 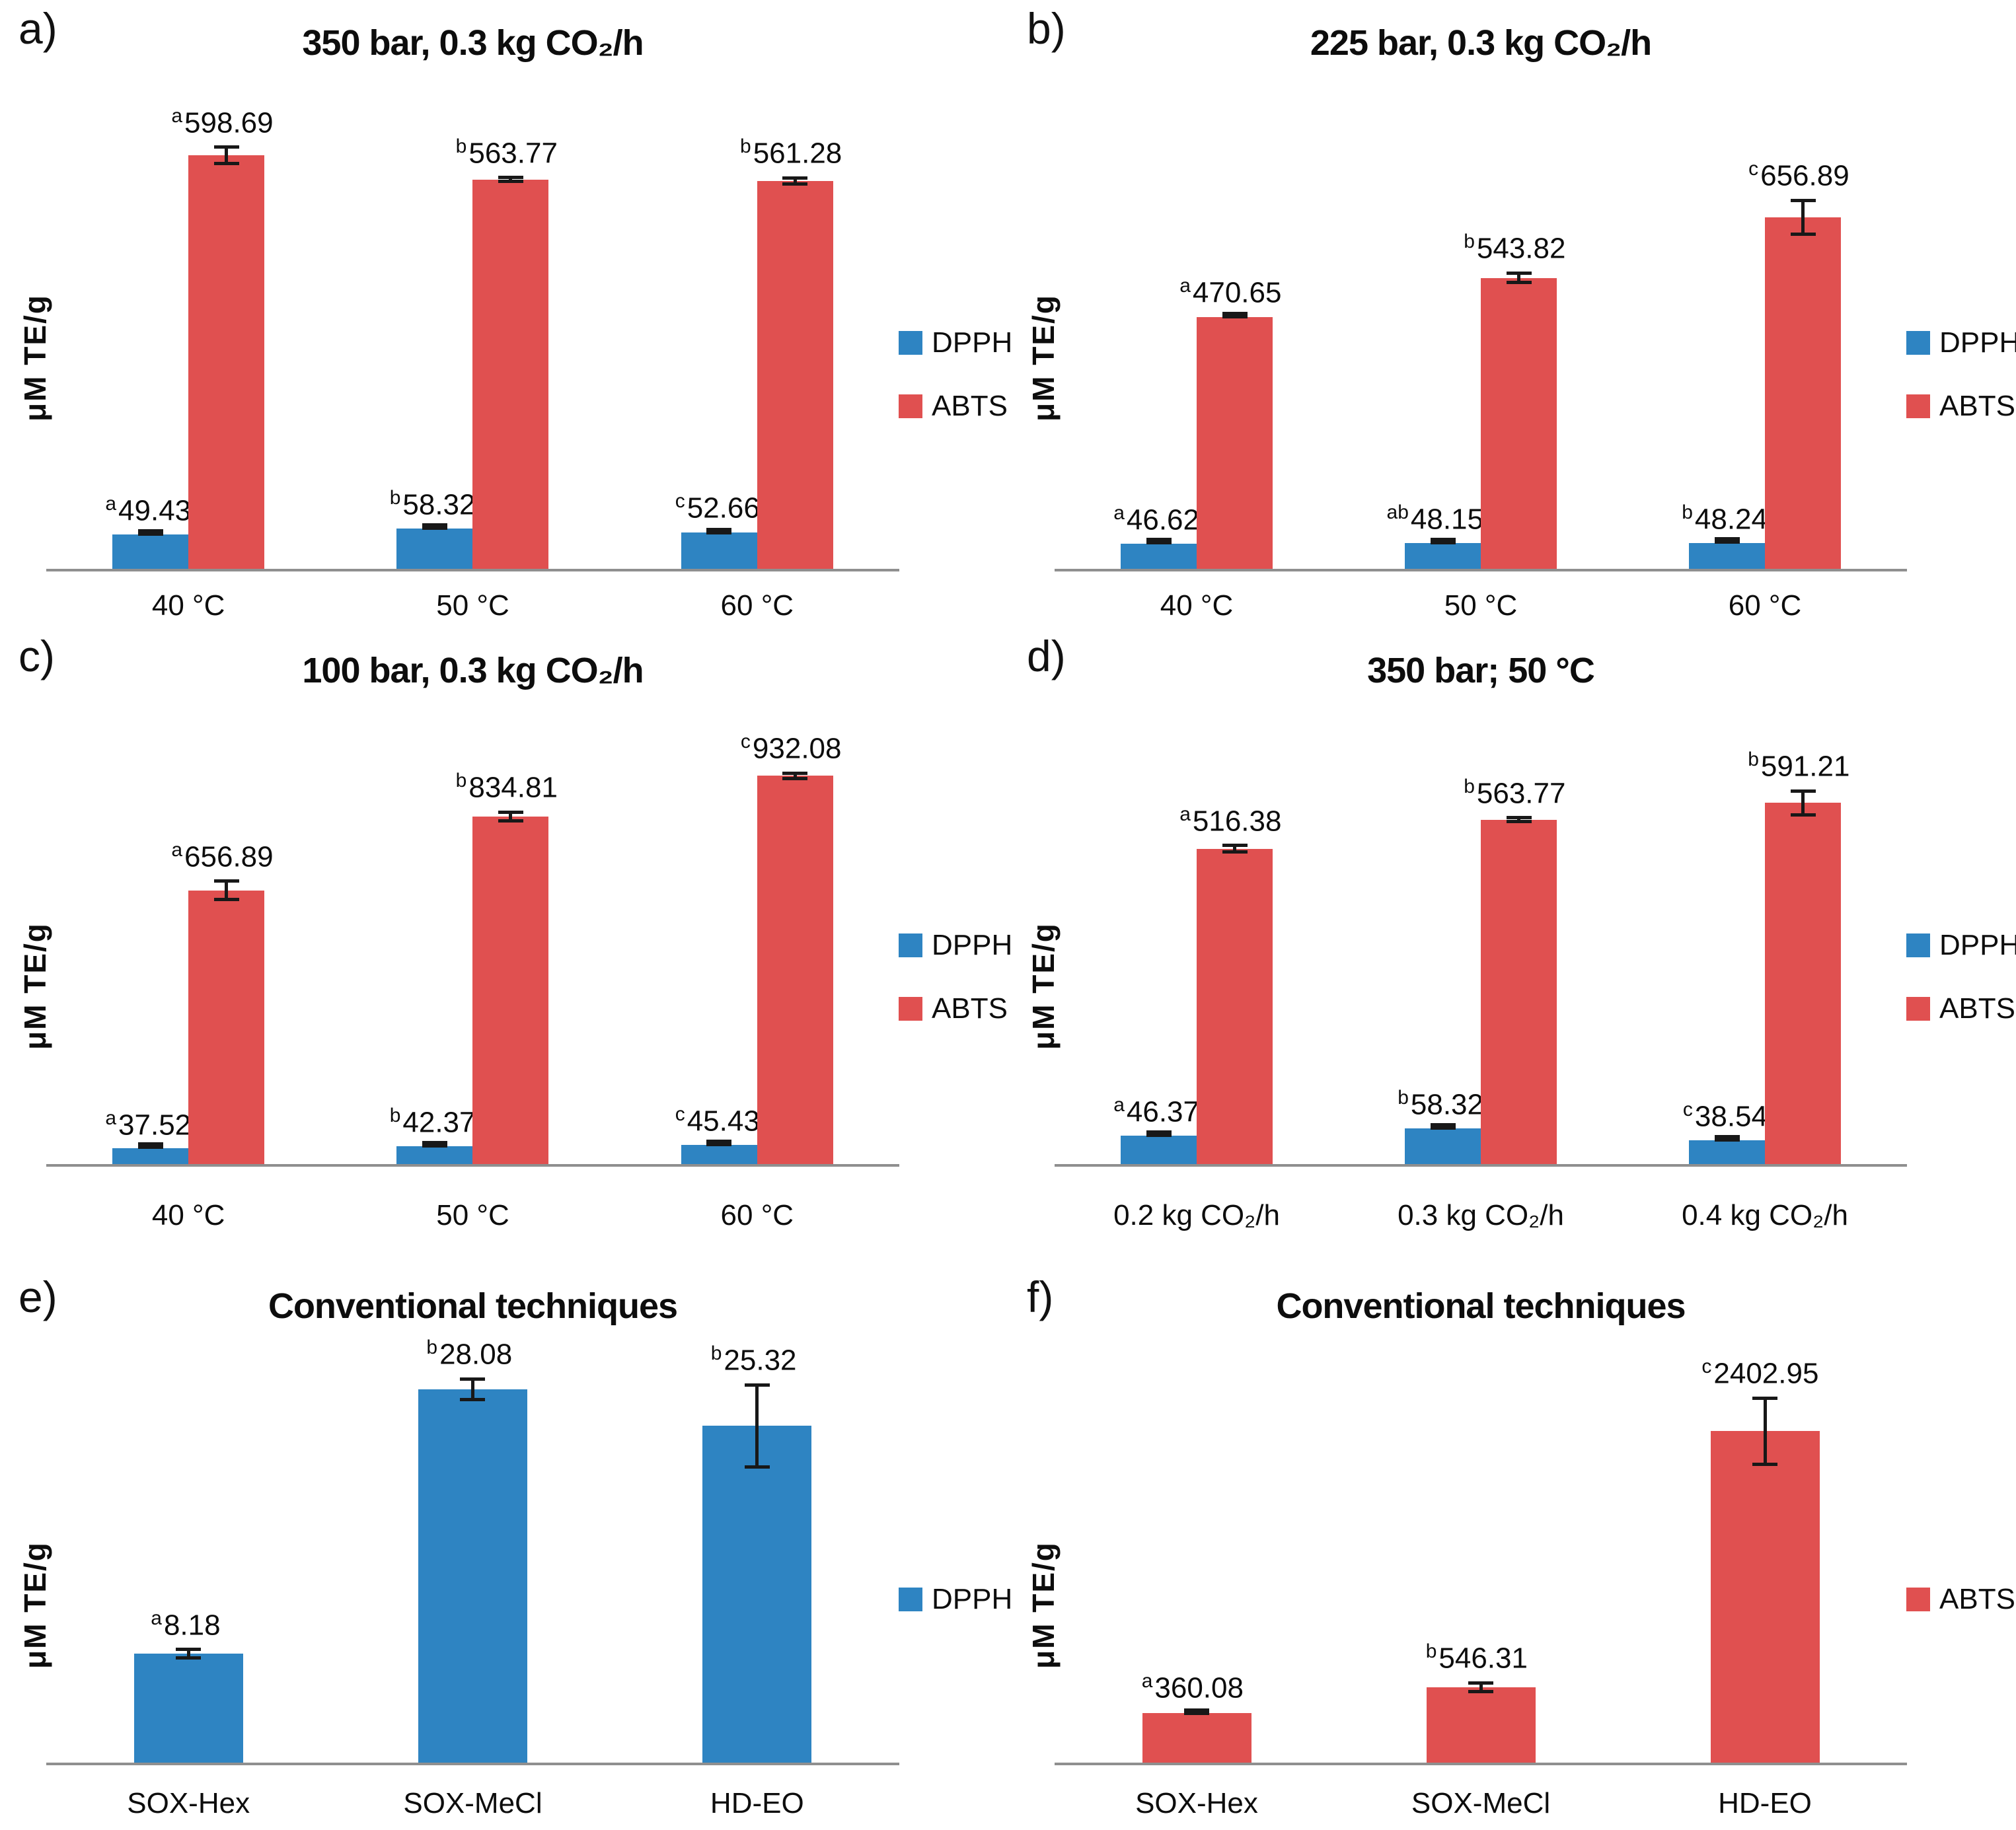 What do you see at coordinates (791, 152) in the screenshot?
I see `data-label: b561.28` at bounding box center [791, 152].